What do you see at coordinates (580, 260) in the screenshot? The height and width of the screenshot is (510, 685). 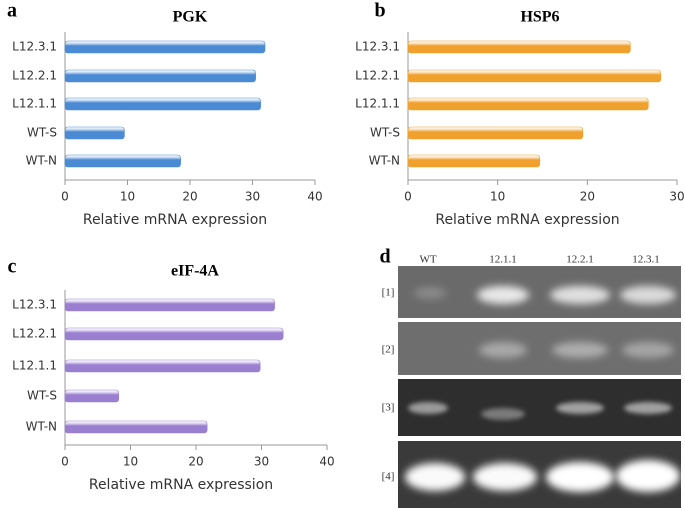 I see `lane-label: 12.2.1` at bounding box center [580, 260].